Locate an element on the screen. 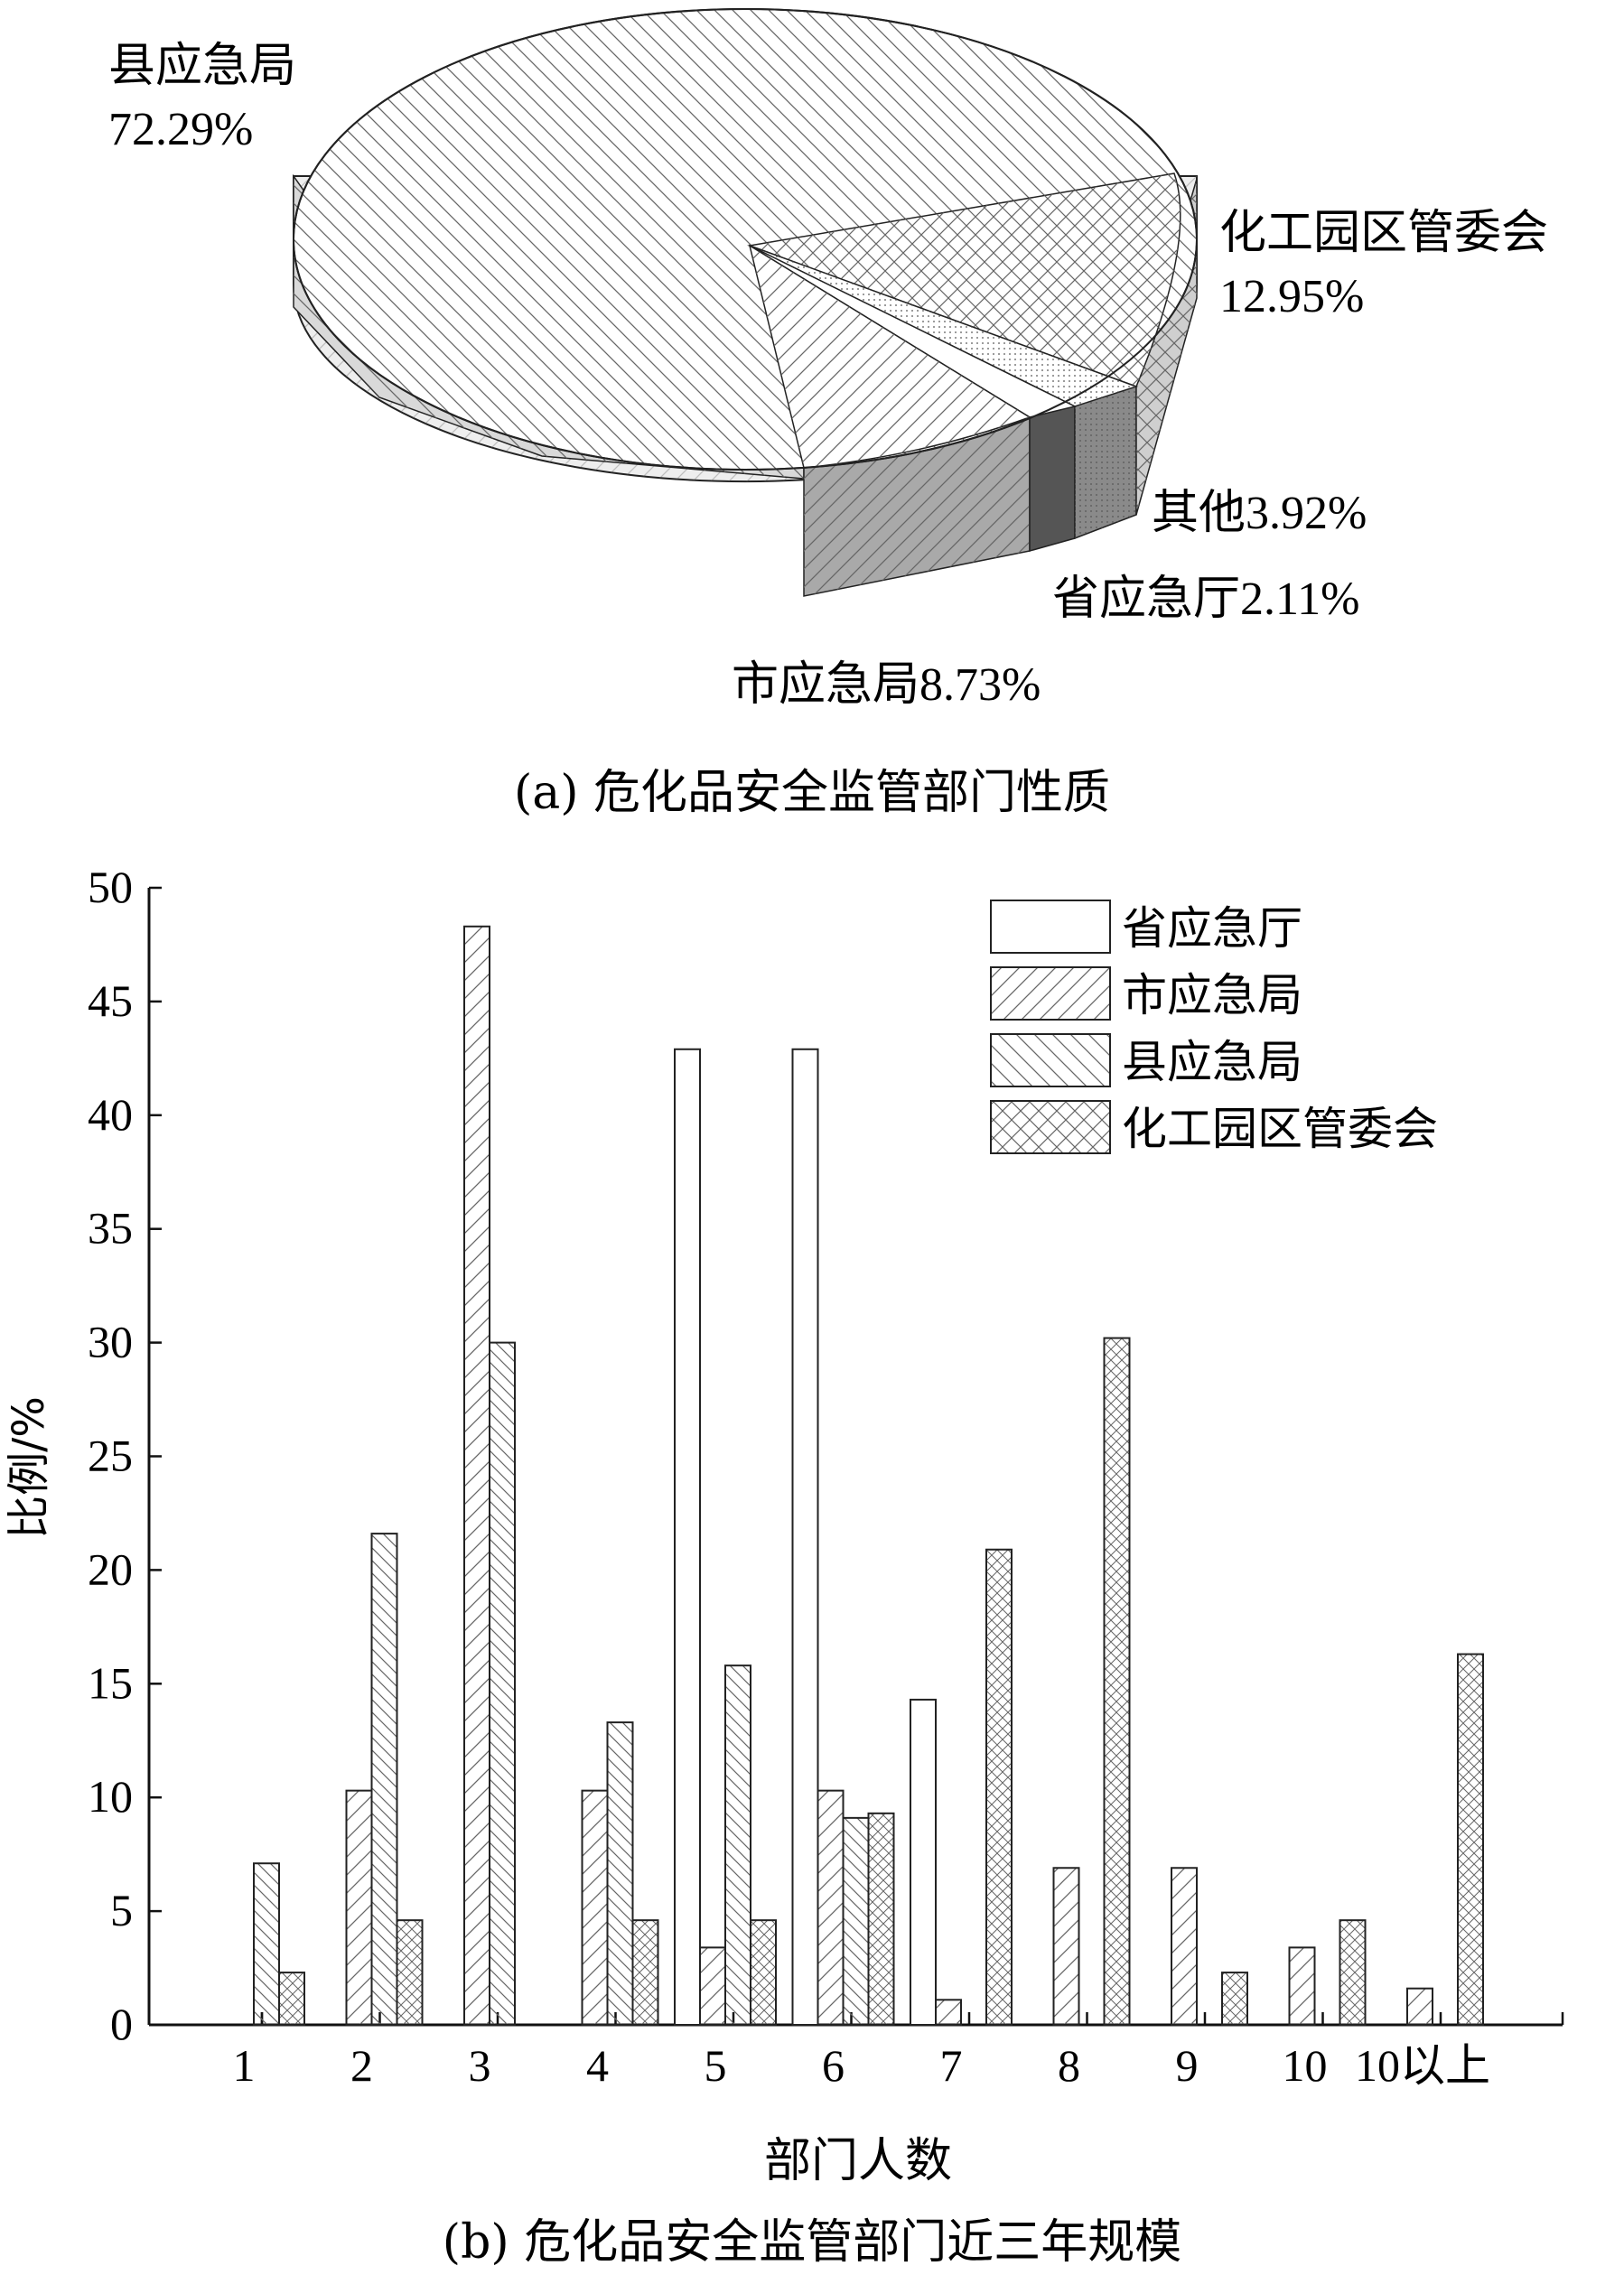 The width and height of the screenshot is (1624, 2275). legend-swatch-province is located at coordinates (1050, 927).